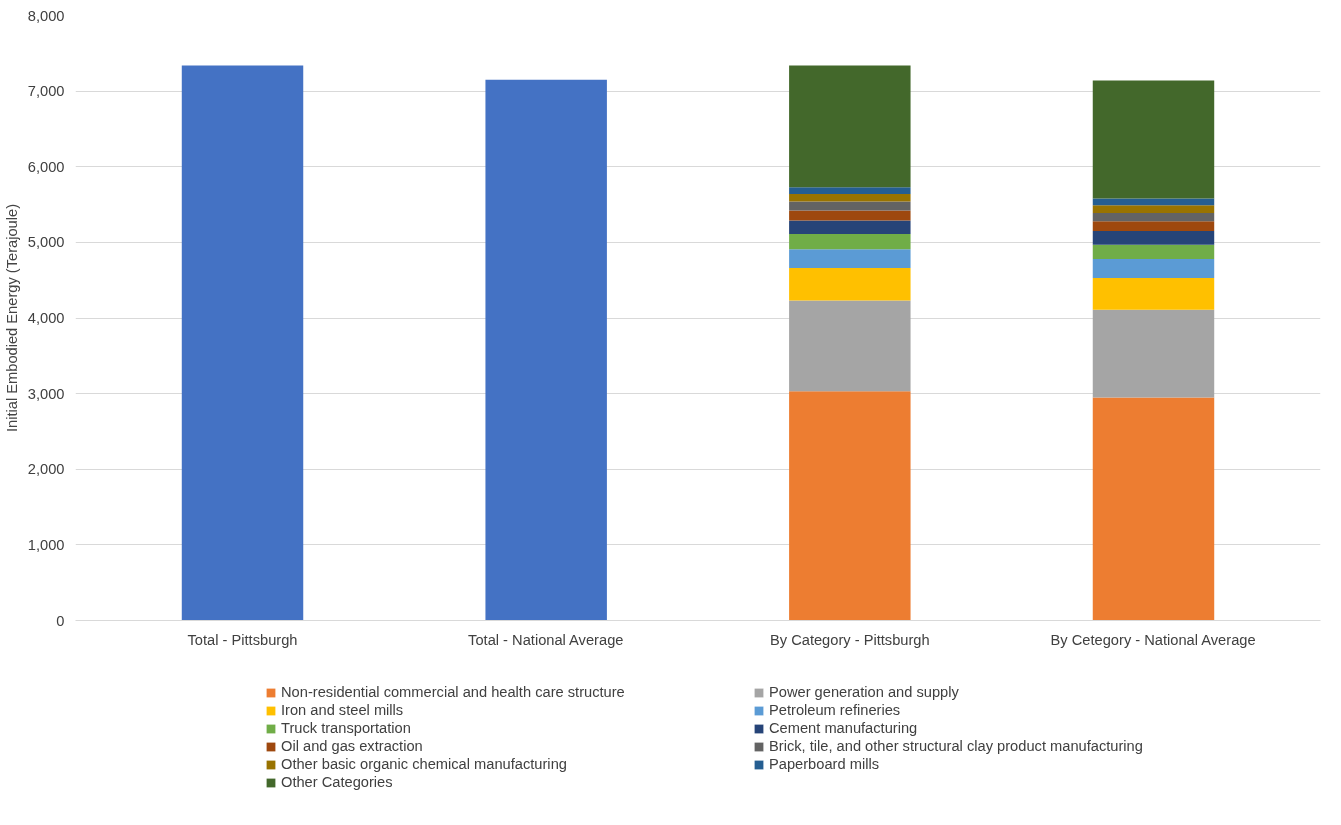 Image resolution: width=1341 pixels, height=825 pixels. Describe the element at coordinates (956, 746) in the screenshot. I see `legend-label: Brick, tile, and other structural clay product manufacturing` at that location.